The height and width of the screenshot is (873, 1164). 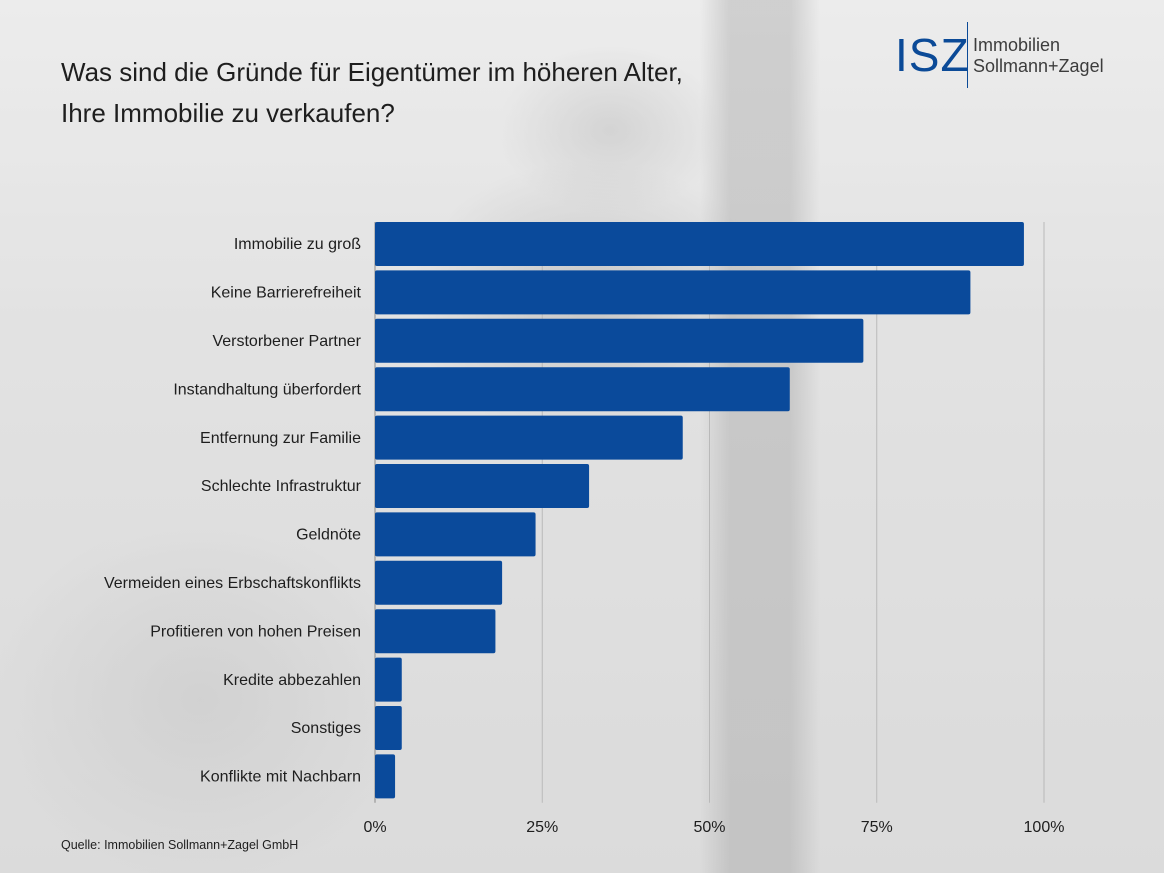 What do you see at coordinates (255, 631) in the screenshot?
I see `category-label: Profitieren von hohen Preisen` at bounding box center [255, 631].